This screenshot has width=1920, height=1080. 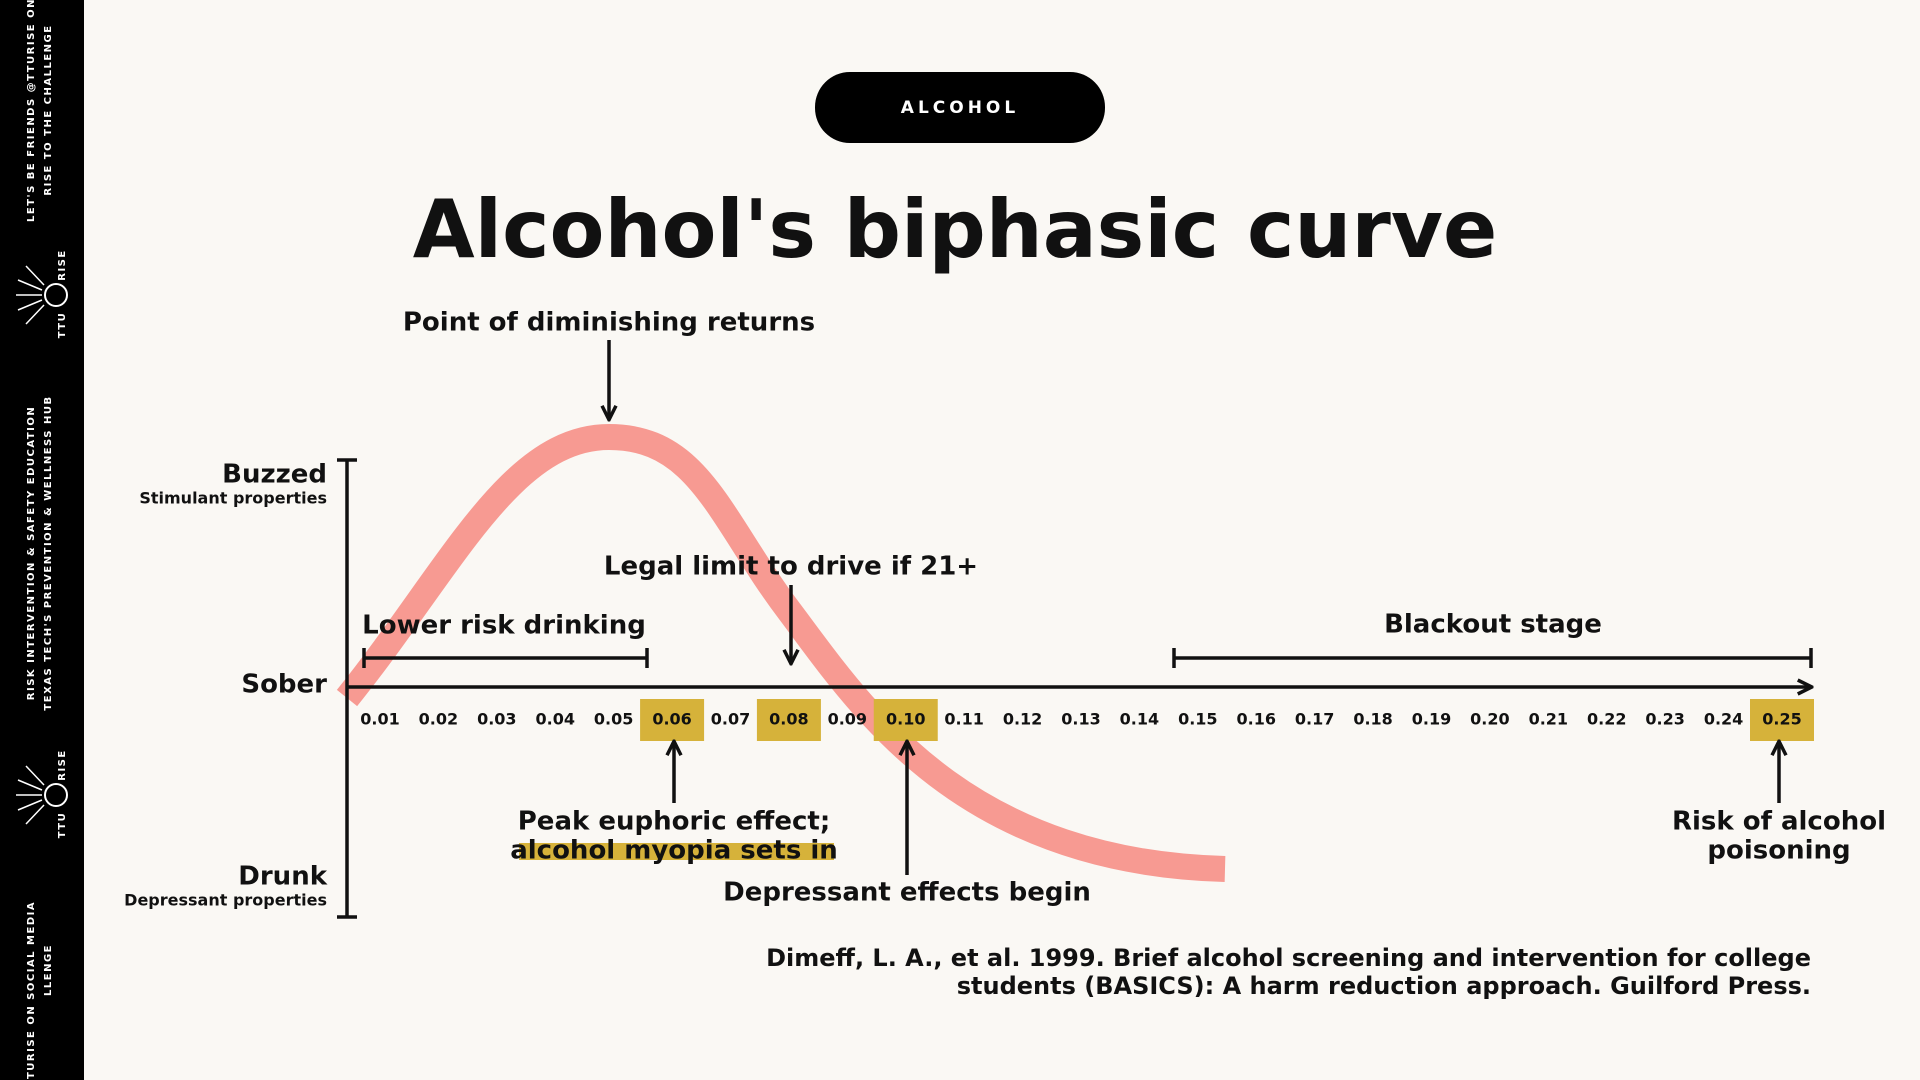 I want to click on tick-label: 0.04, so click(x=555, y=719).